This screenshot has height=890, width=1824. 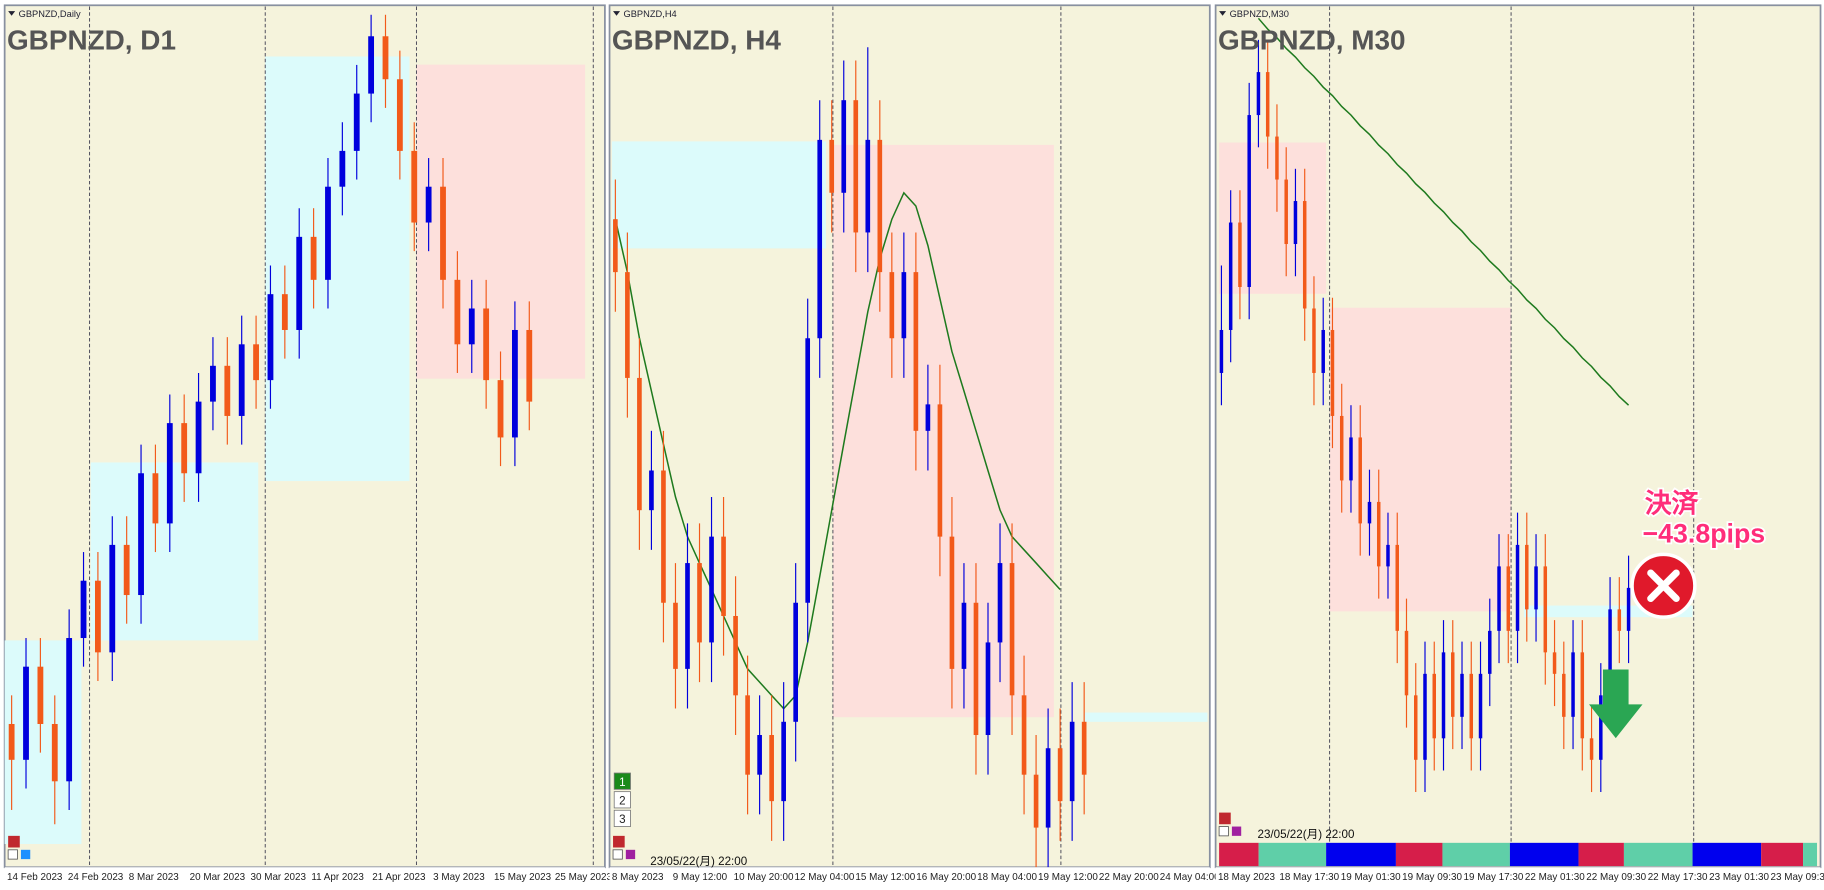 I want to click on timeframe-button-label: 1, so click(x=622, y=782).